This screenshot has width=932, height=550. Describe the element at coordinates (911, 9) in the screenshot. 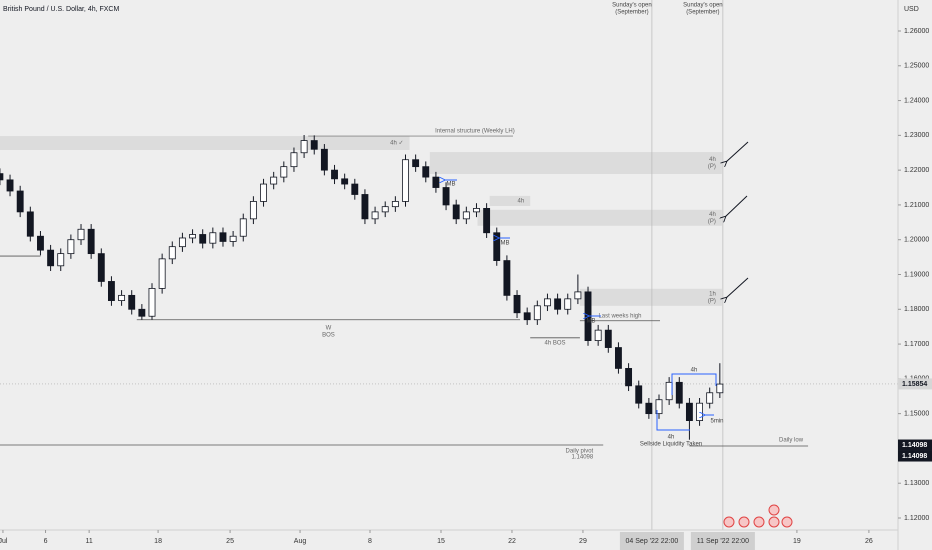

I see `y-axis-label: USD` at that location.